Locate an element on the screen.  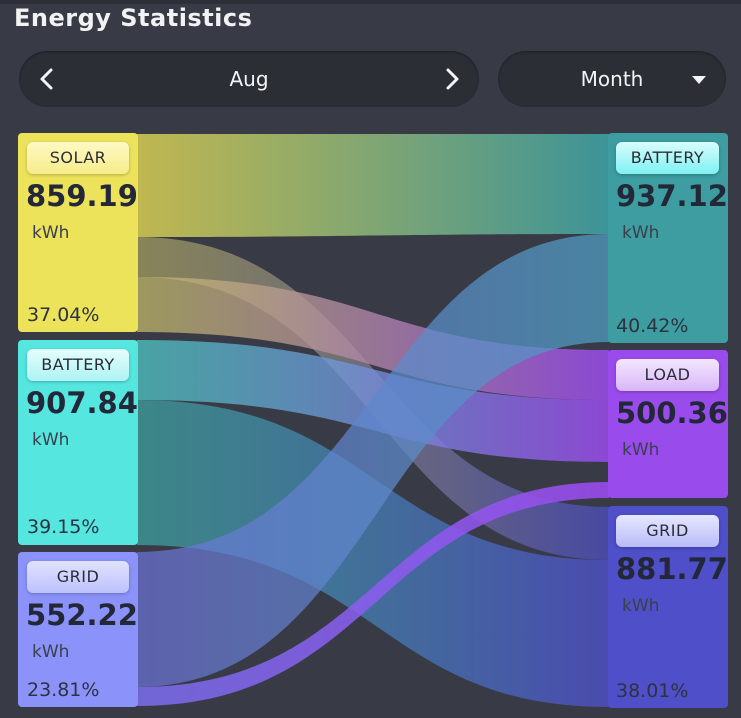
target-percent-battery: 40.42% is located at coordinates (652, 326).